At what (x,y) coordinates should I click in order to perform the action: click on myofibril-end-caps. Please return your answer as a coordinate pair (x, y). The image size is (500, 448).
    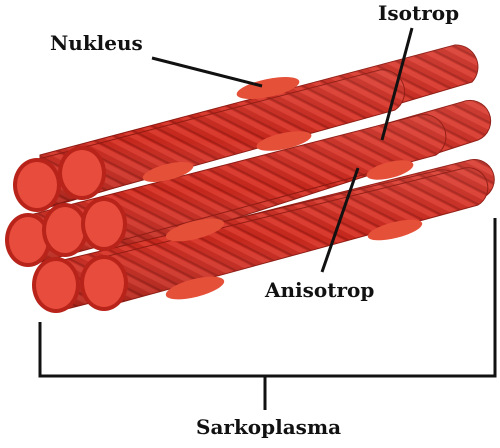
    Looking at the image, I should click on (66, 229).